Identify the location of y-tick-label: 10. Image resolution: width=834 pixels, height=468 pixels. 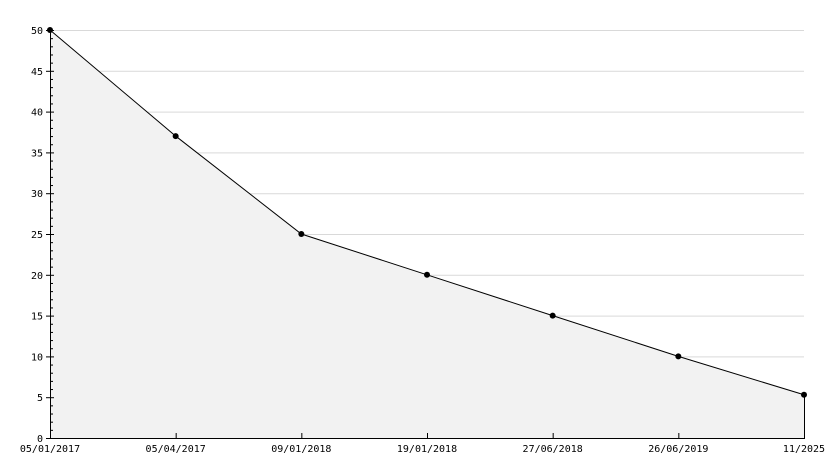
(37, 357).